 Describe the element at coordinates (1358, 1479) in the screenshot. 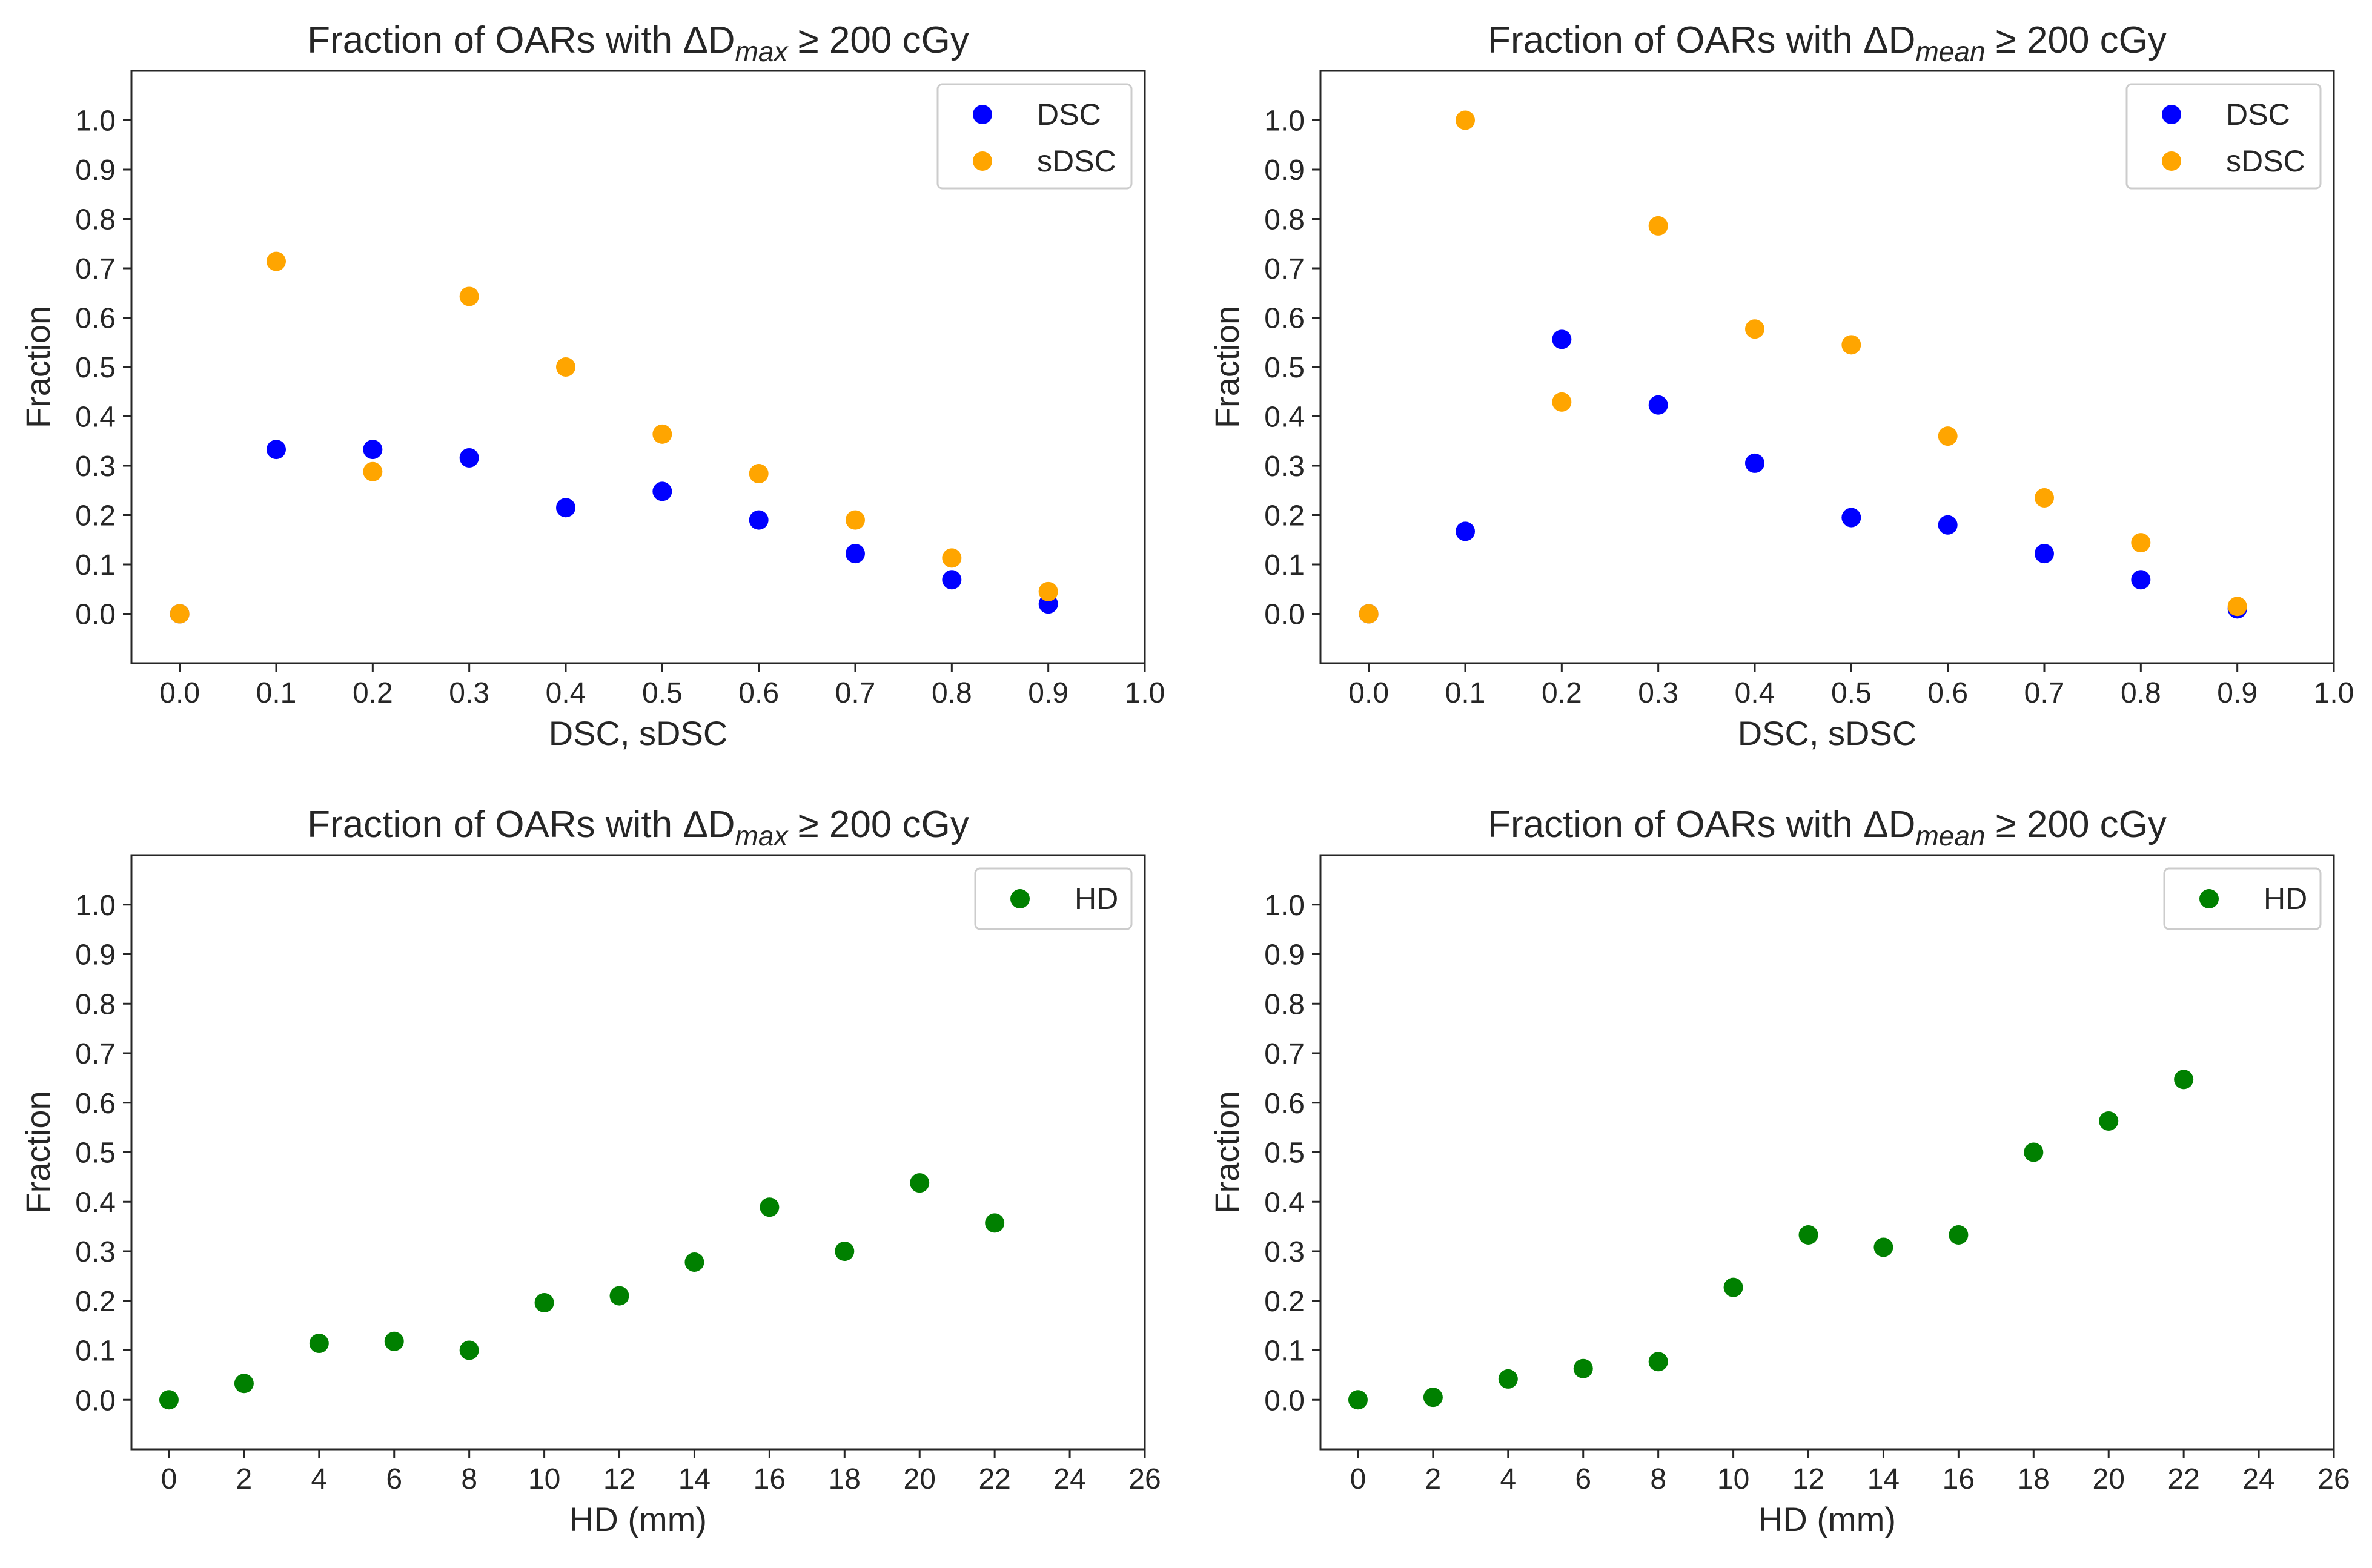

I see `x-tick-label: 0` at that location.